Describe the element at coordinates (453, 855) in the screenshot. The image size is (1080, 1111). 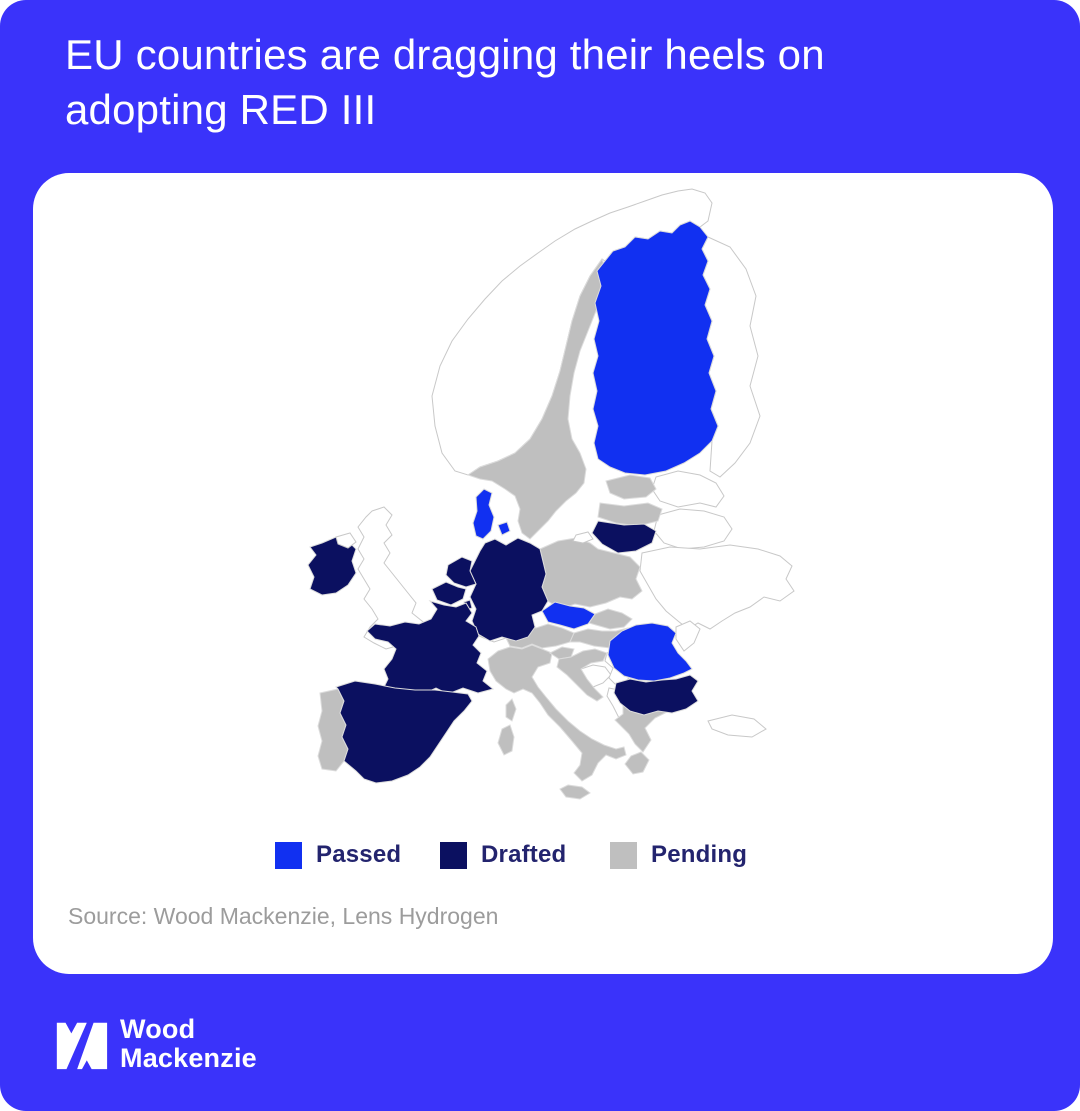
I see `legend-swatch-drafted` at that location.